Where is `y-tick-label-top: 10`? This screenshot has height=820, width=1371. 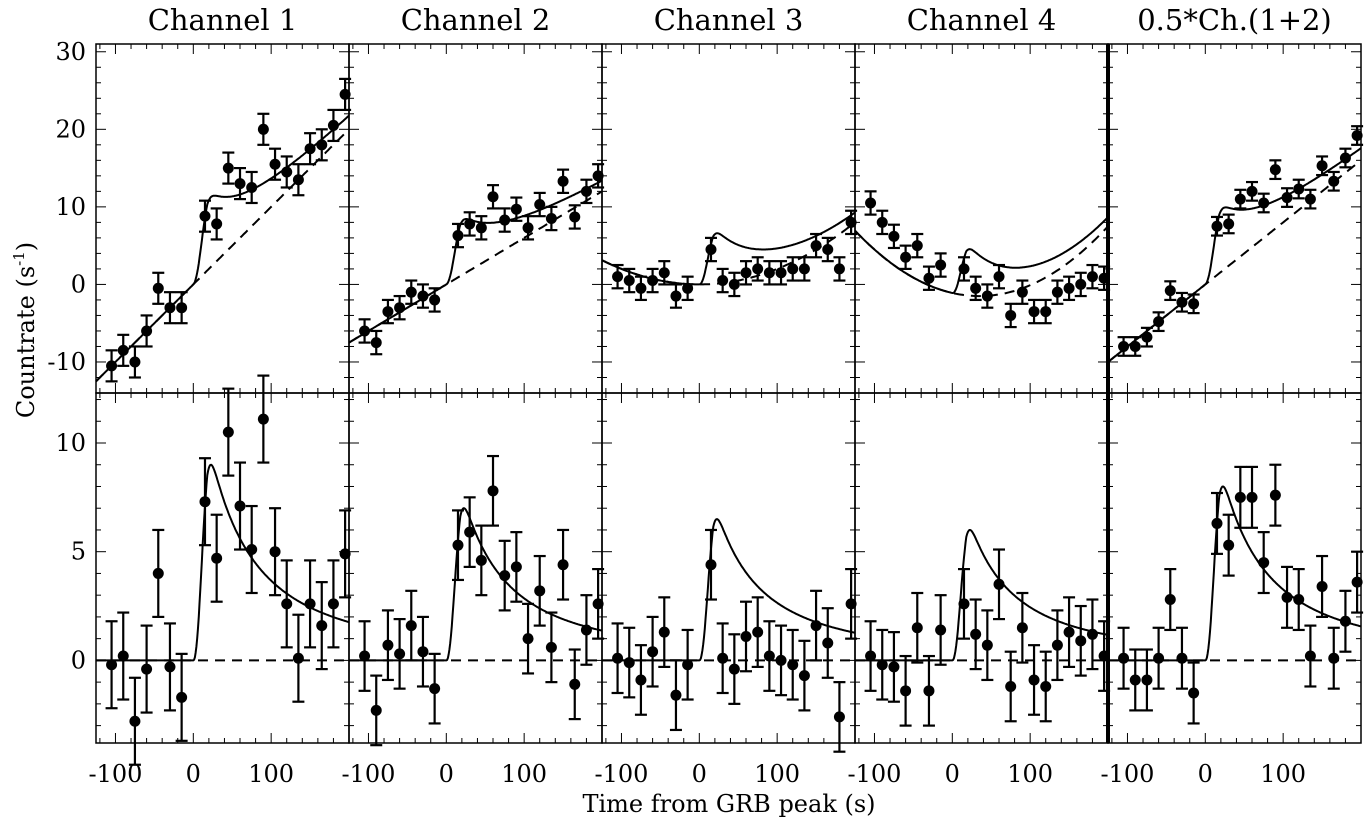 y-tick-label-top: 10 is located at coordinates (70, 207).